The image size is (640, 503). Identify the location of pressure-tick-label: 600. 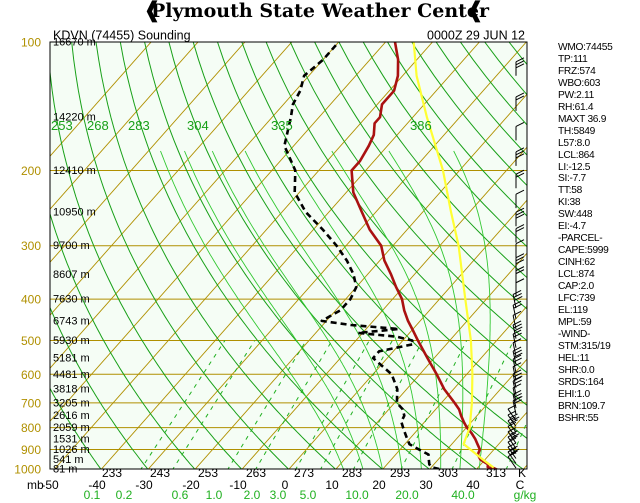
(31, 375).